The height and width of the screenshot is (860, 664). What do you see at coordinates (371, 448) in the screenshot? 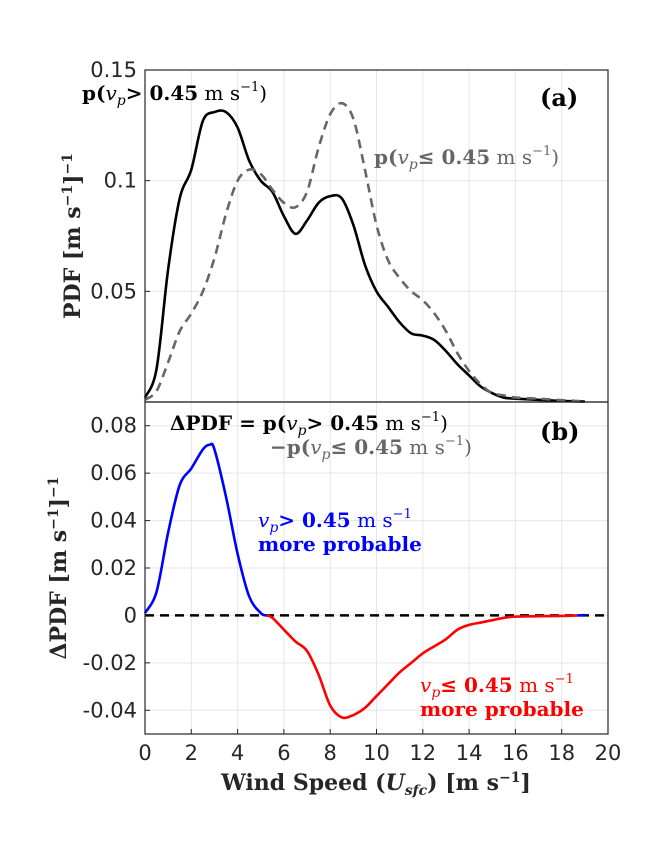
I see `annotation-delta-line2: −p(vp≤ 0.45 m s−1)` at bounding box center [371, 448].